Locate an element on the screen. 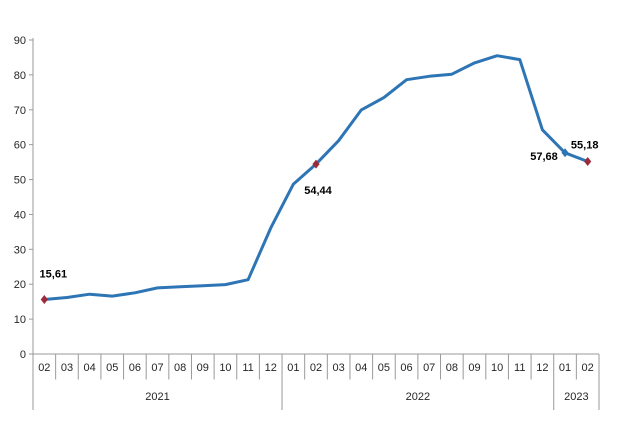 This screenshot has height=425, width=617. y-tick-label: 70 is located at coordinates (20, 111).